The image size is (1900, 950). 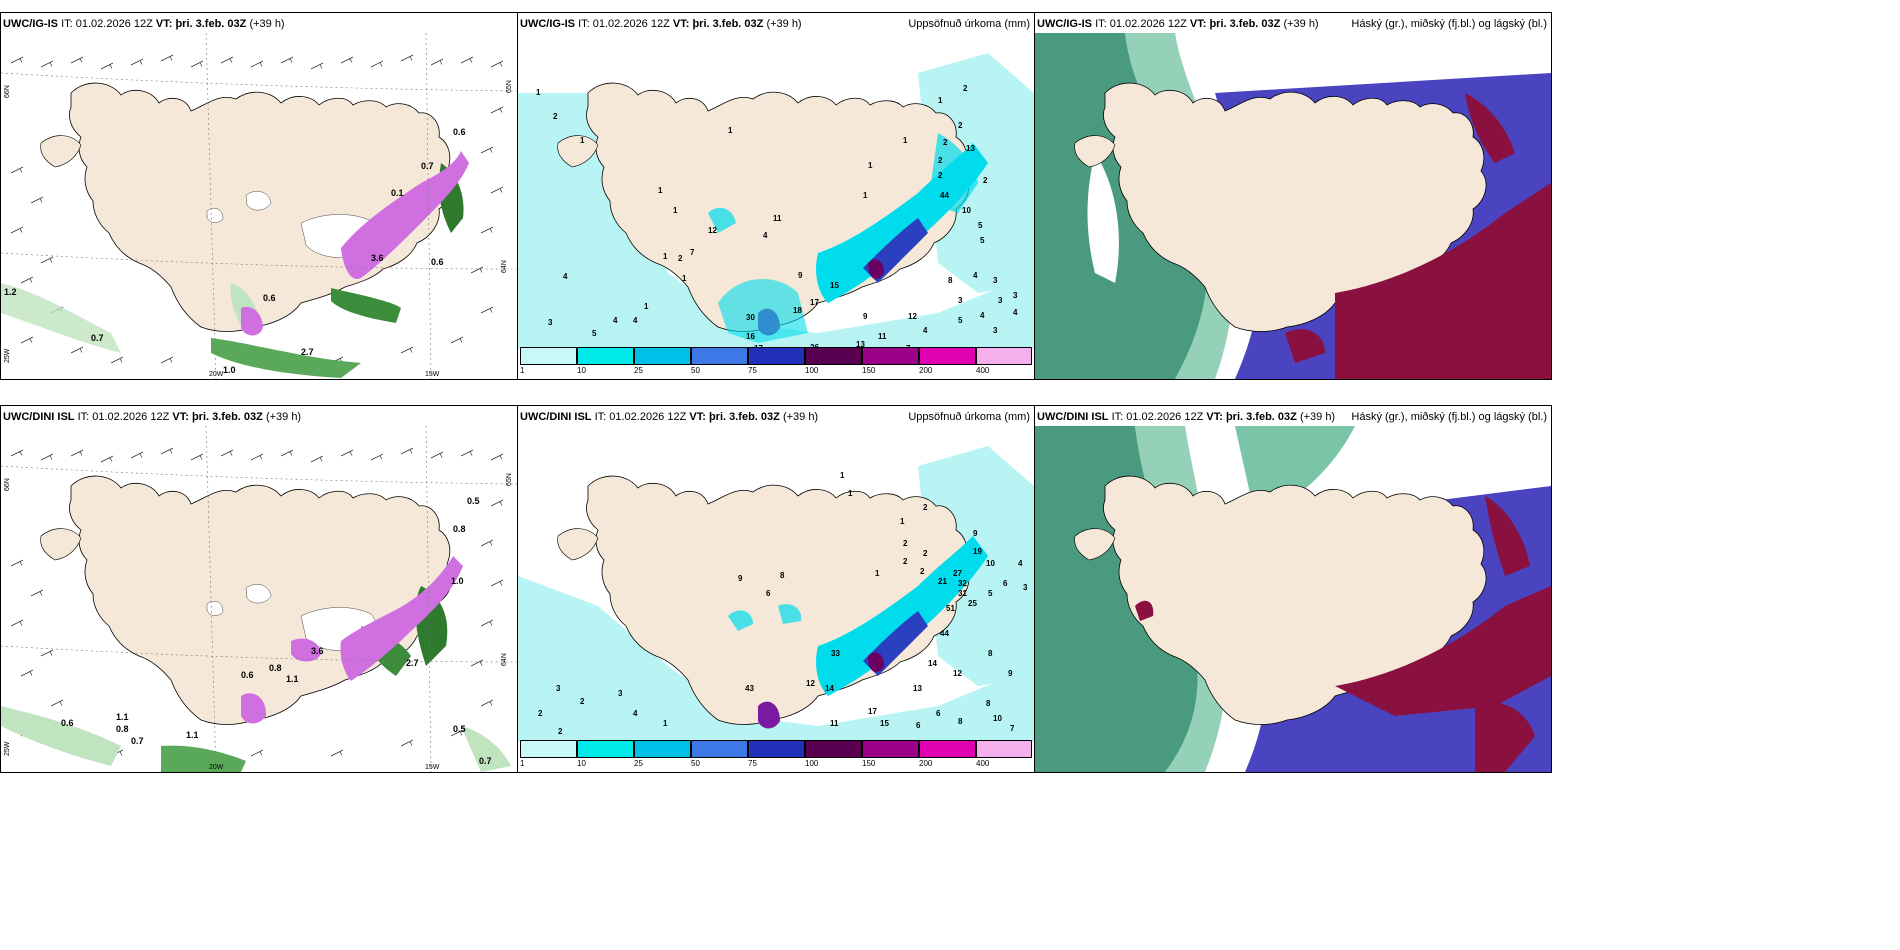 What do you see at coordinates (983, 370) in the screenshot?
I see `colorbar-tick: 400` at bounding box center [983, 370].